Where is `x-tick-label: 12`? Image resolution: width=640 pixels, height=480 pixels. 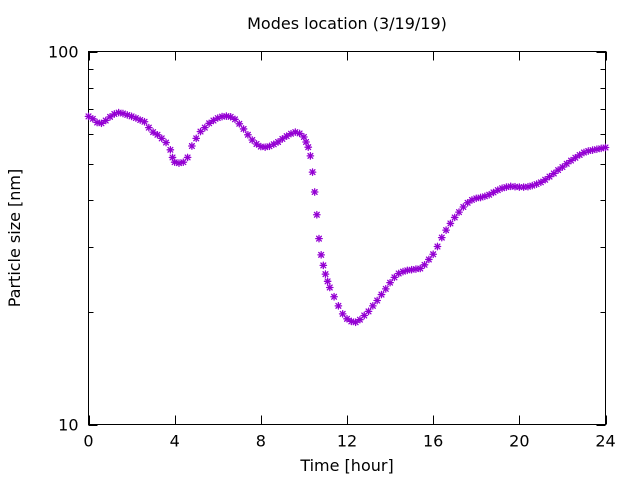
x-tick-label: 12 is located at coordinates (347, 441).